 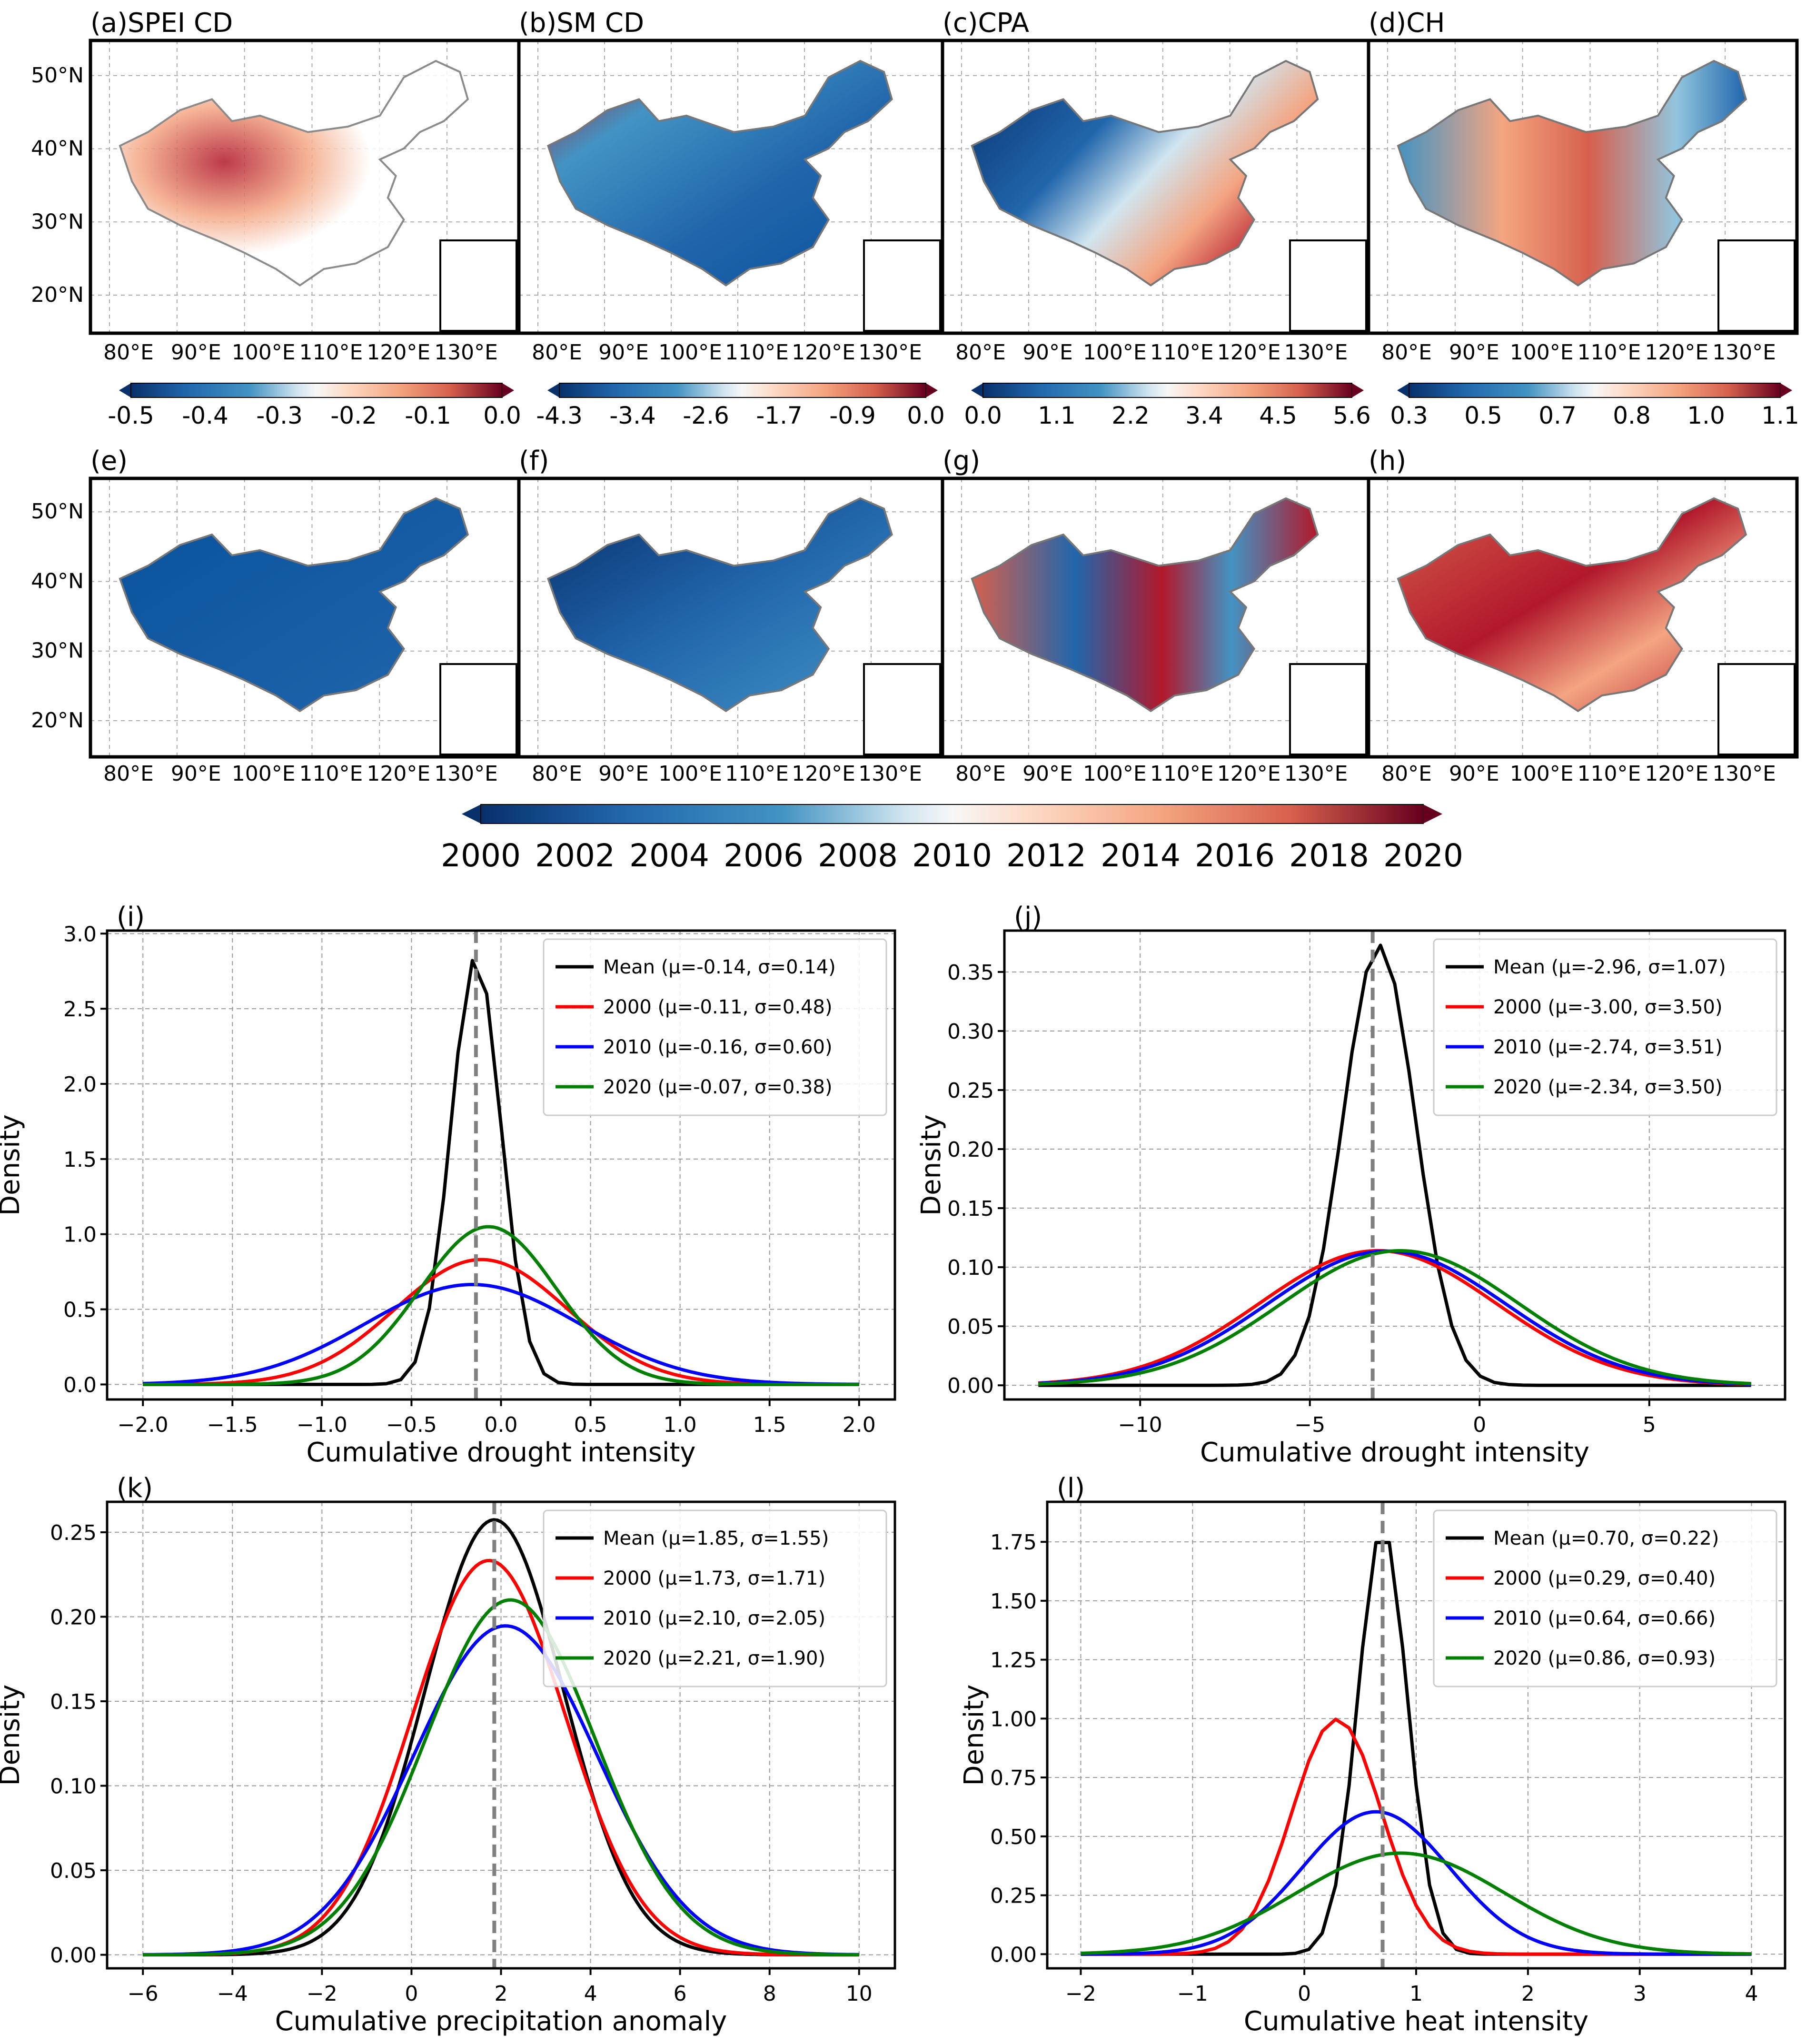 I want to click on map-panel-6: (f) 80°E 90°E 100°E 110°E 120°E 130°E, so click(x=731, y=616).